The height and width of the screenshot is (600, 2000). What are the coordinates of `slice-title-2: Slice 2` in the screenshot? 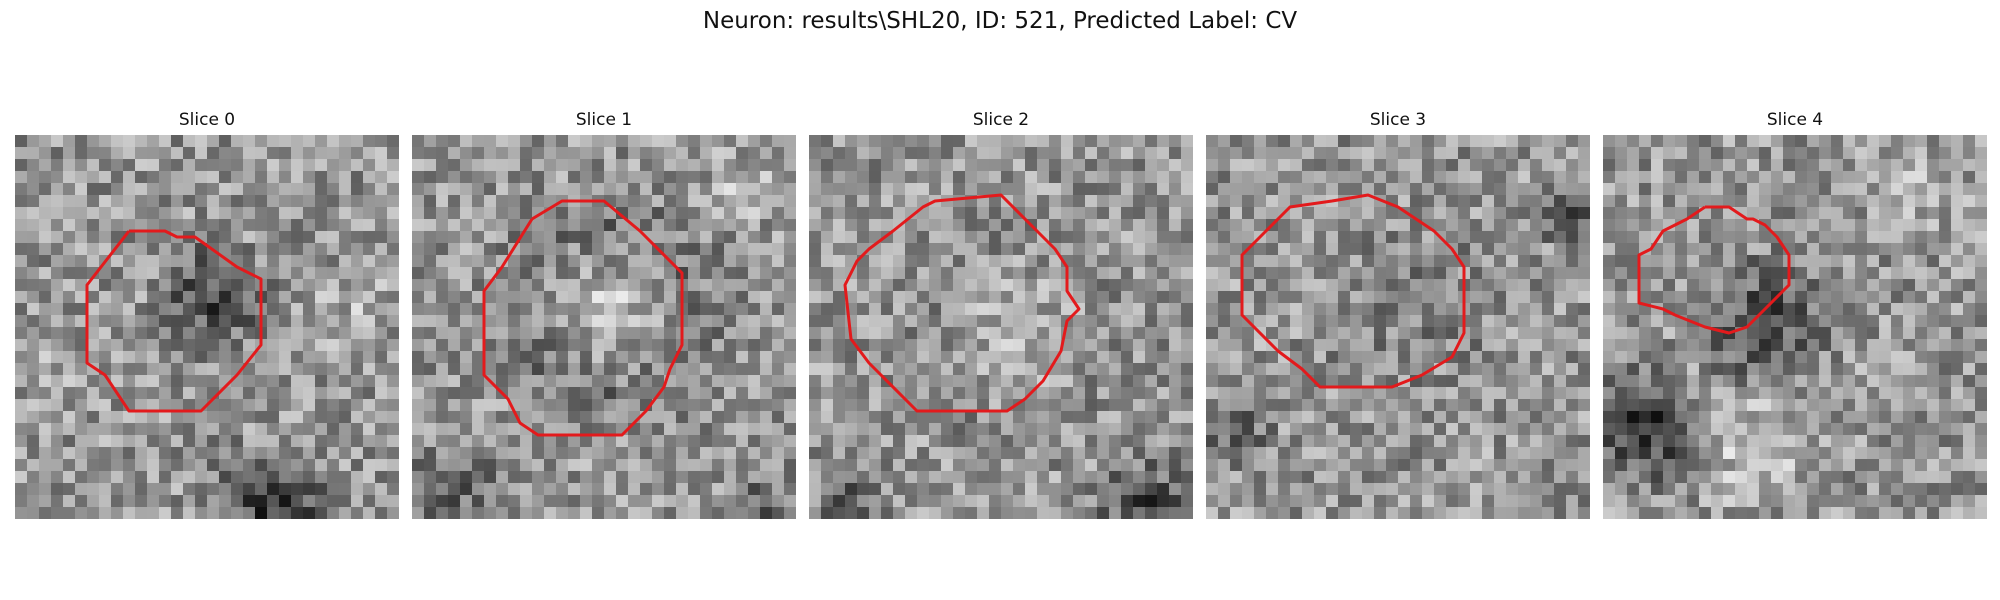 It's located at (1001, 120).